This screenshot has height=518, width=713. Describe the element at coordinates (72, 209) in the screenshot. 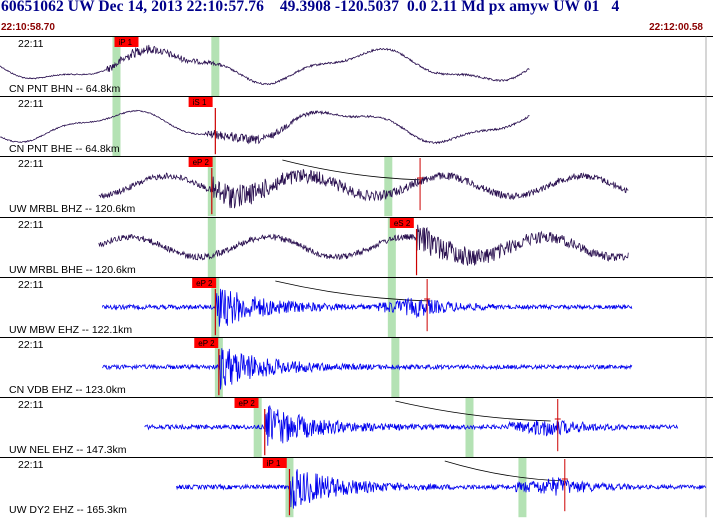

I see `station-label: UW MRBL BHZ -- 120.6km` at that location.